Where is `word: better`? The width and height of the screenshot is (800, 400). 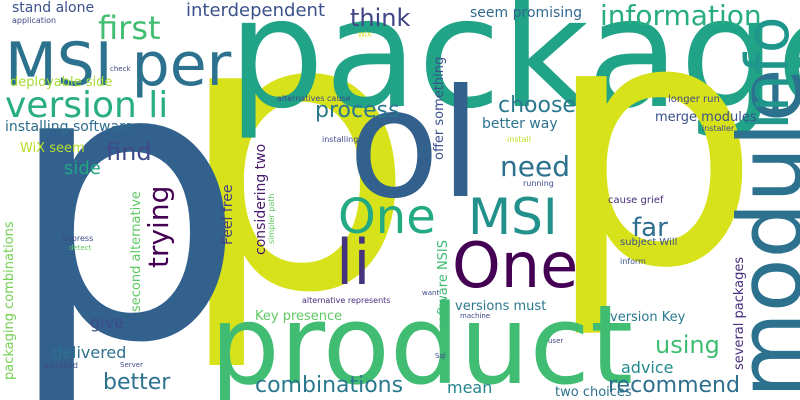 word: better is located at coordinates (137, 382).